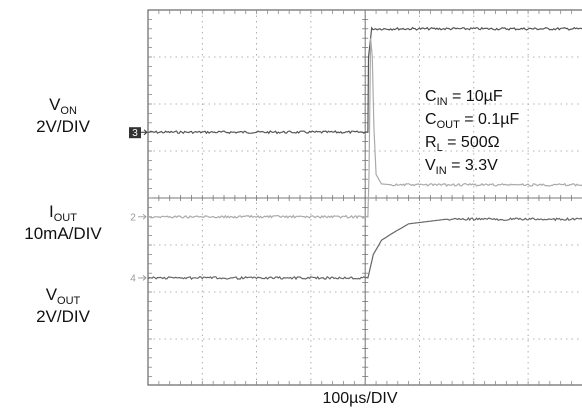 The width and height of the screenshot is (582, 413). I want to click on annotation-line: COUT = 0.1µF, so click(472, 121).